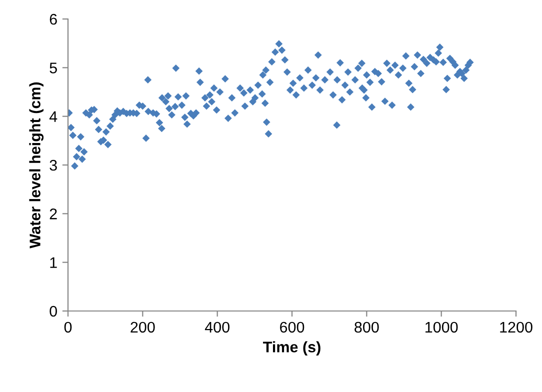 The width and height of the screenshot is (542, 392). I want to click on x-tick-label: 1000, so click(442, 327).